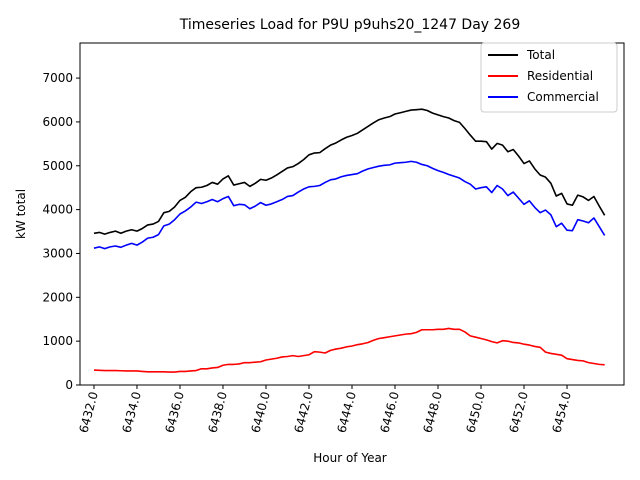 The width and height of the screenshot is (640, 480). I want to click on legend: Total Residential Commercial, so click(549, 77).